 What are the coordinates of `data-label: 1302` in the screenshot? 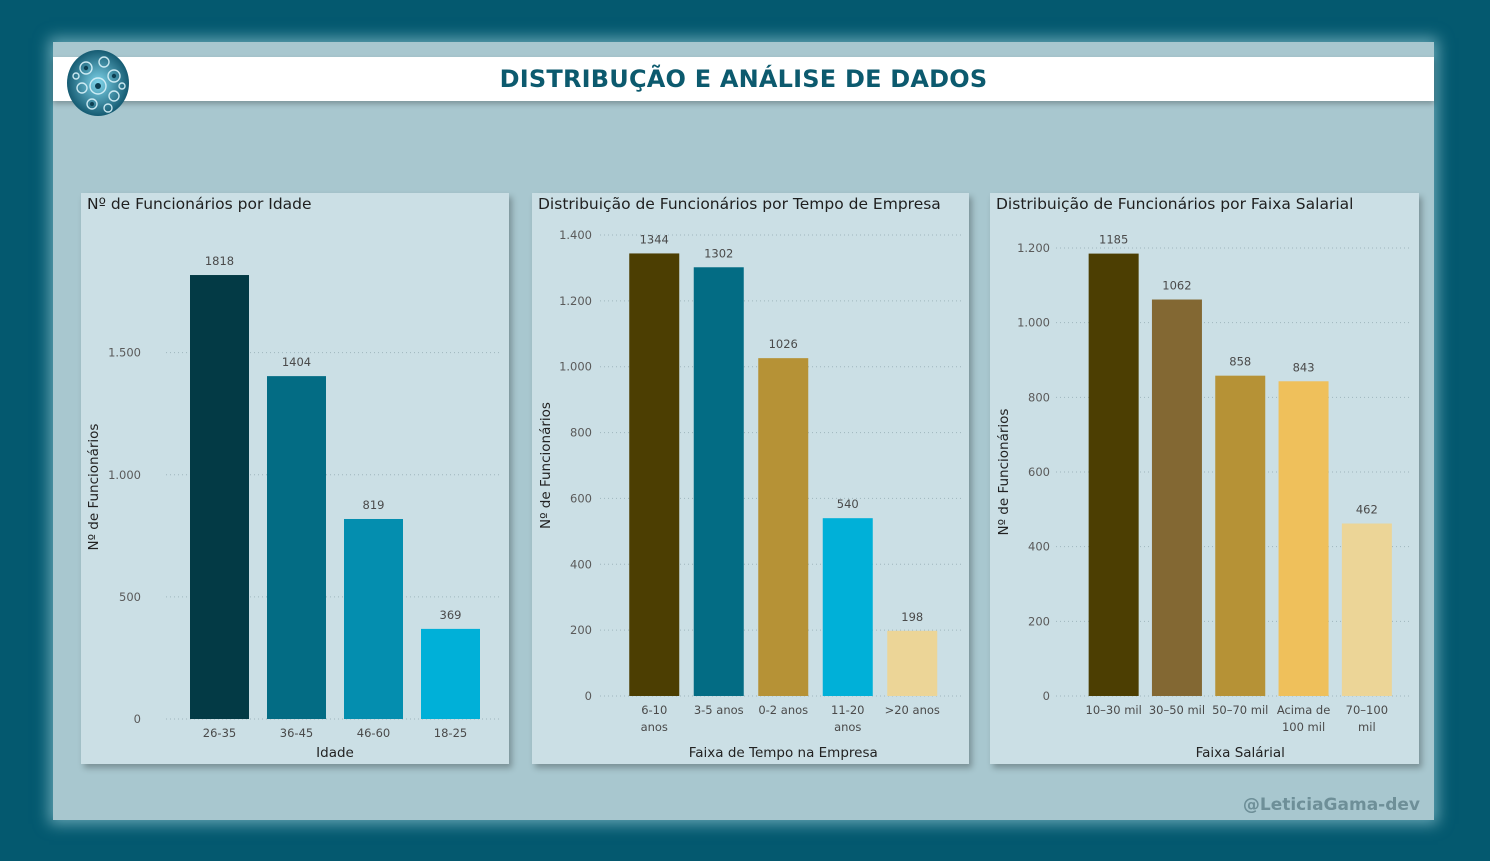 It's located at (718, 253).